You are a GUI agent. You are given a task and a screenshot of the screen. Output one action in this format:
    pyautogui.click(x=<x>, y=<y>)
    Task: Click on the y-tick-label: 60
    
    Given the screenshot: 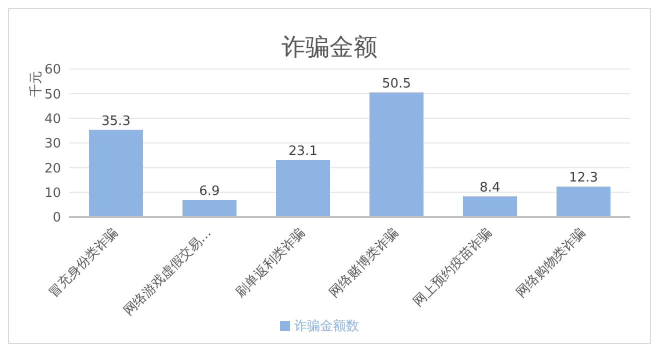 What is the action you would take?
    pyautogui.click(x=52, y=70)
    